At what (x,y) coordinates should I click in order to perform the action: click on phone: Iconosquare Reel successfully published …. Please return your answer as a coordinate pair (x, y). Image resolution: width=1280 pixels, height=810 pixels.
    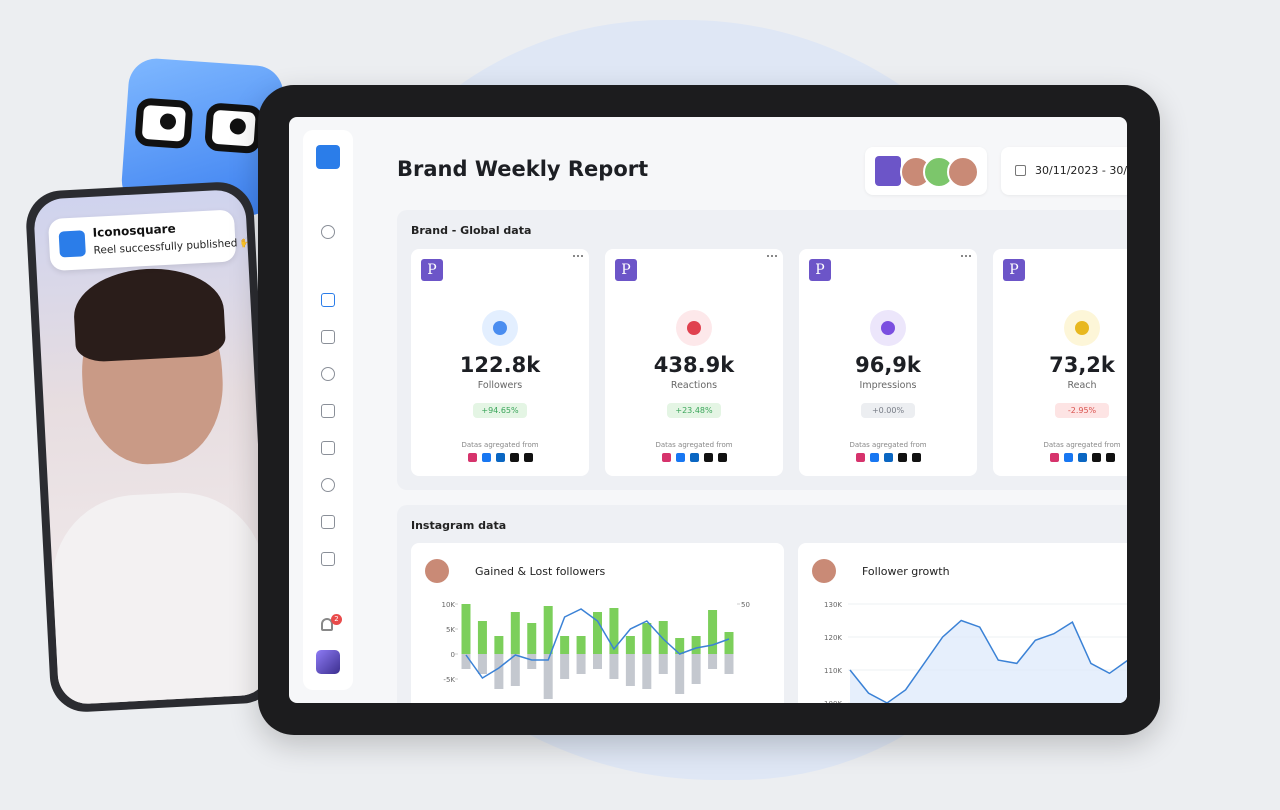
    Looking at the image, I should click on (152, 447).